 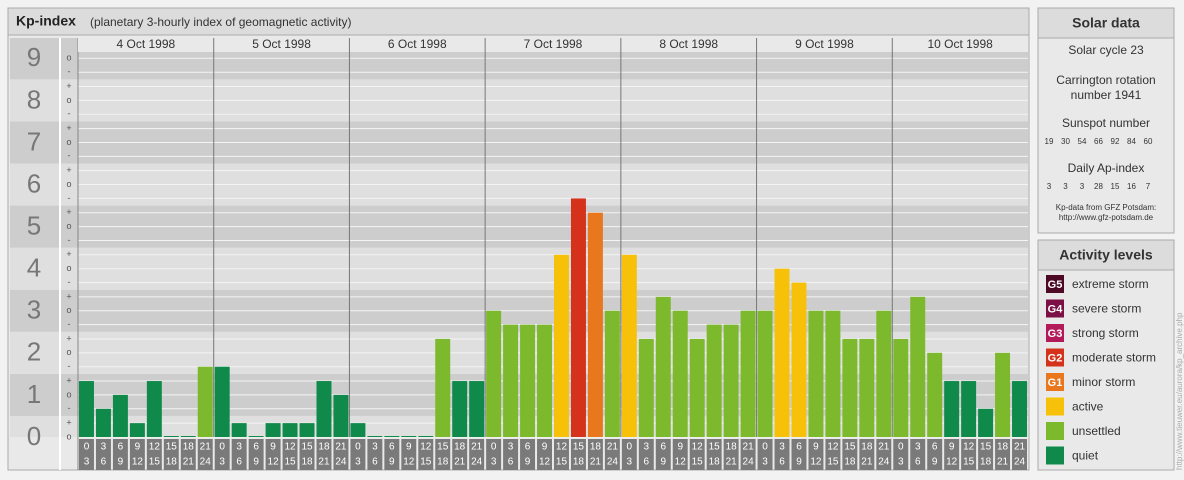 I want to click on solar-panel, so click(x=1106, y=120).